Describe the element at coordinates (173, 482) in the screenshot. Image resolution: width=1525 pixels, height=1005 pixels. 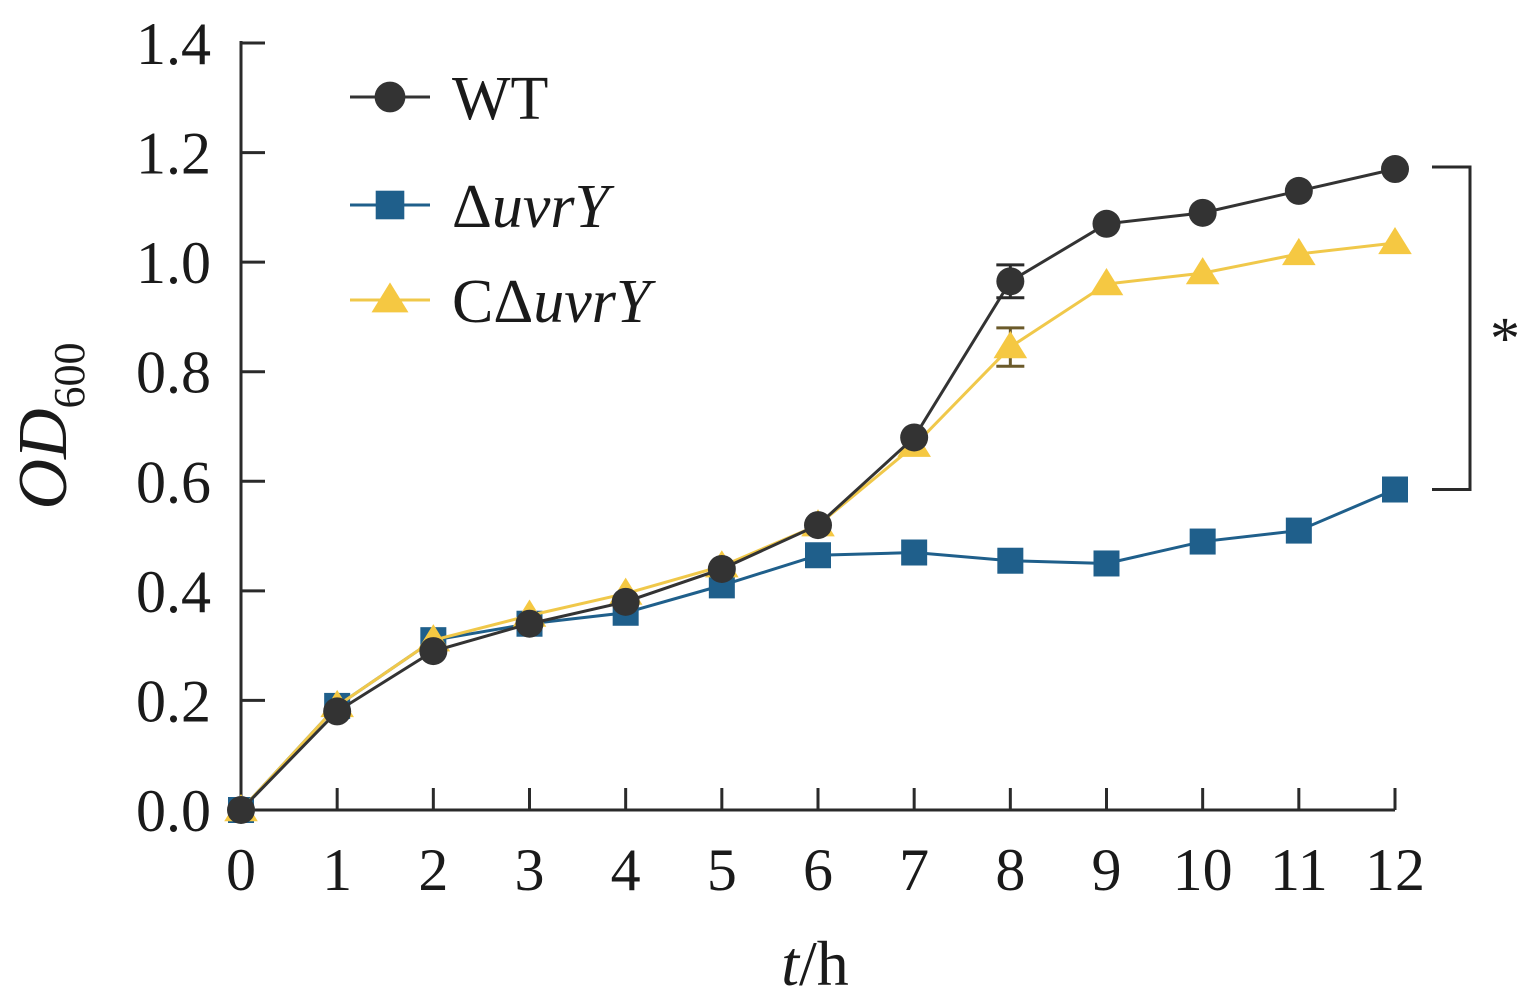
I see `y-tick-label: 0.6` at that location.